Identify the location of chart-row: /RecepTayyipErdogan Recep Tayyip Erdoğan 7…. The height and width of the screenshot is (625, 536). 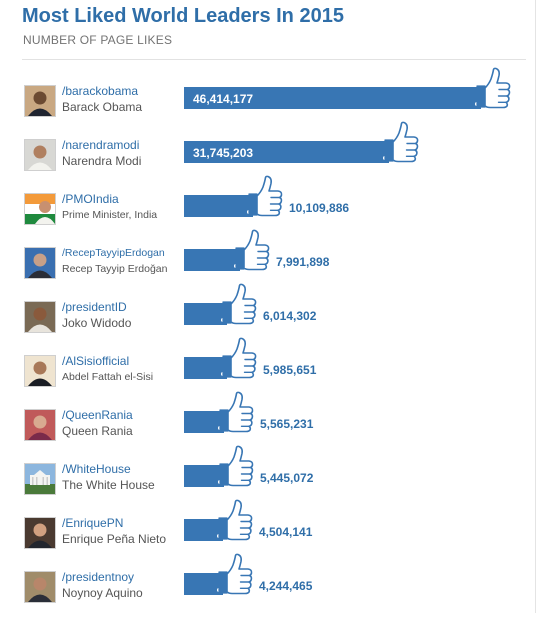
(268, 265).